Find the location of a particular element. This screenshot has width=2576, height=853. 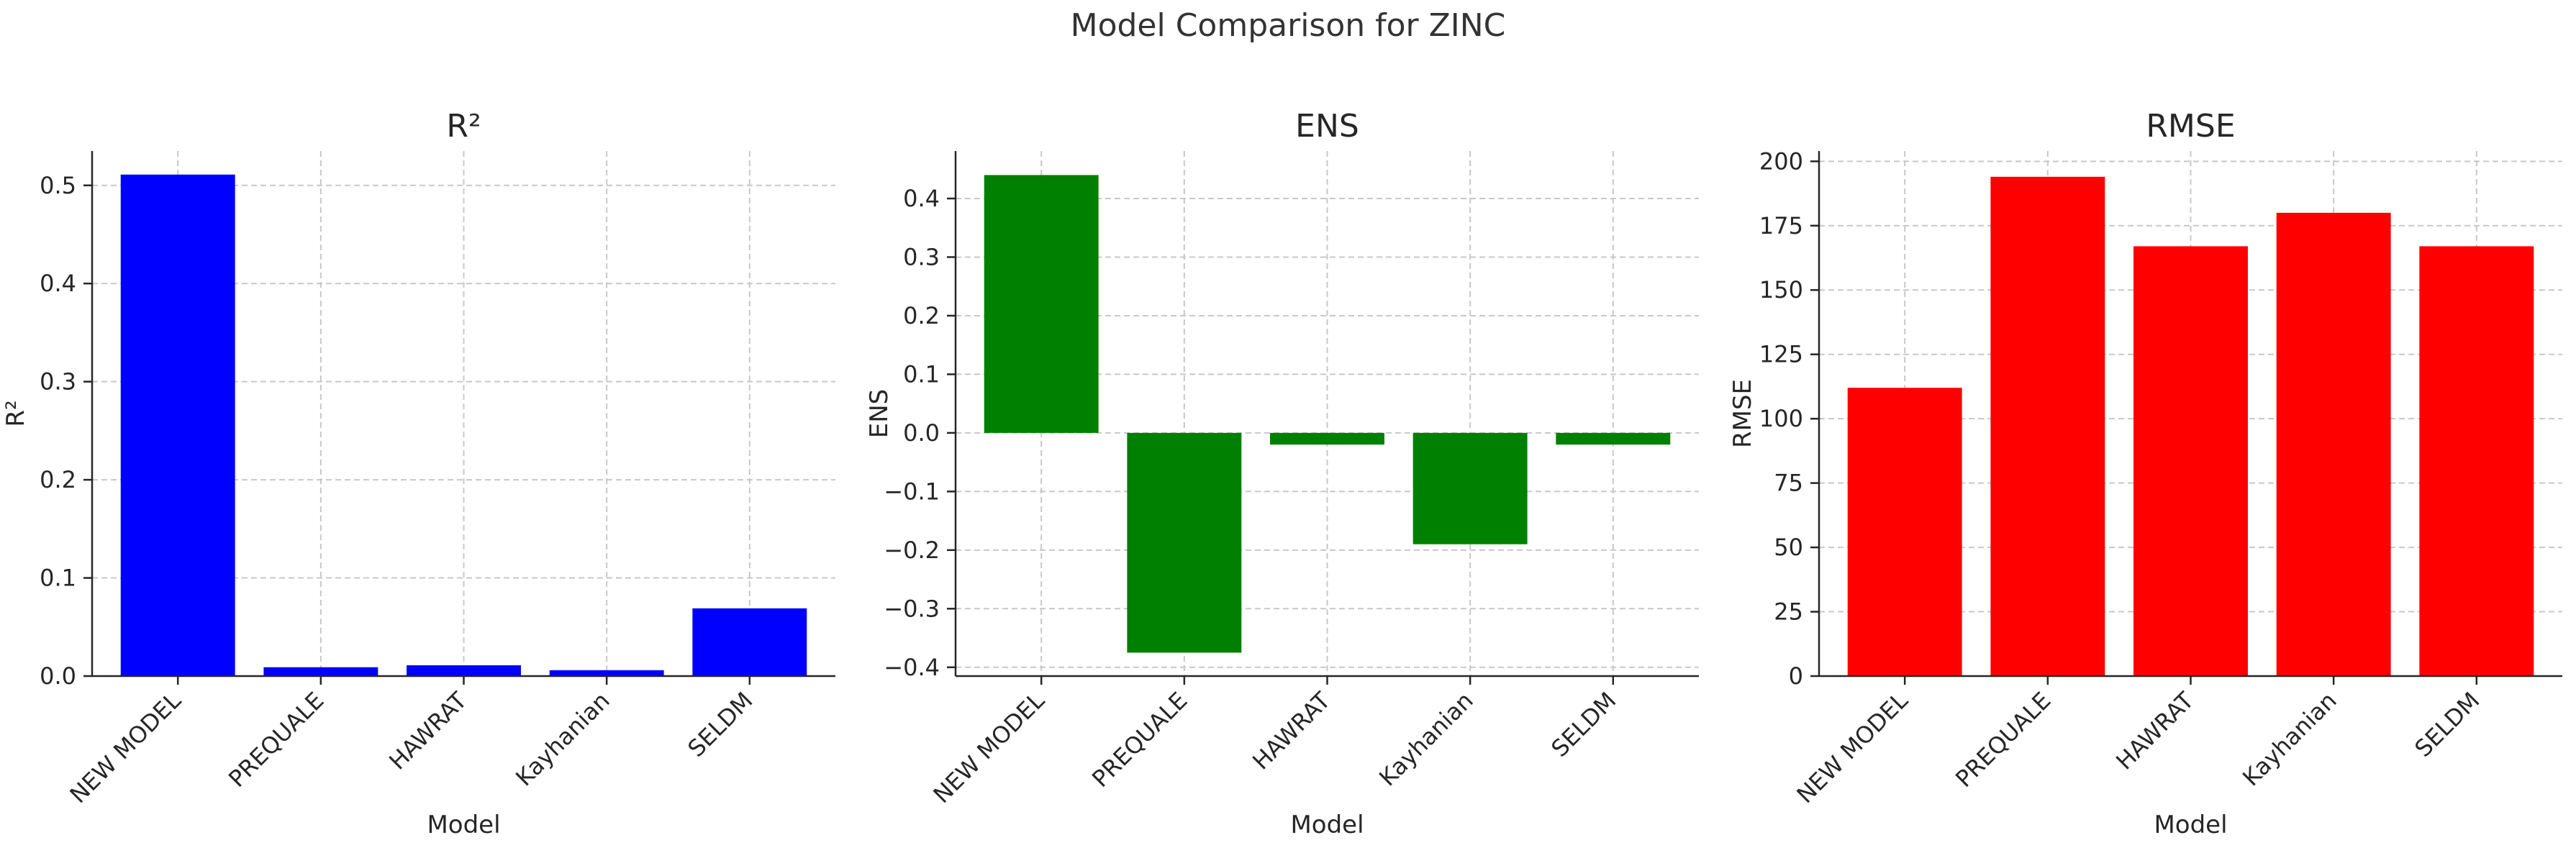

chart-title: R² is located at coordinates (463, 126).